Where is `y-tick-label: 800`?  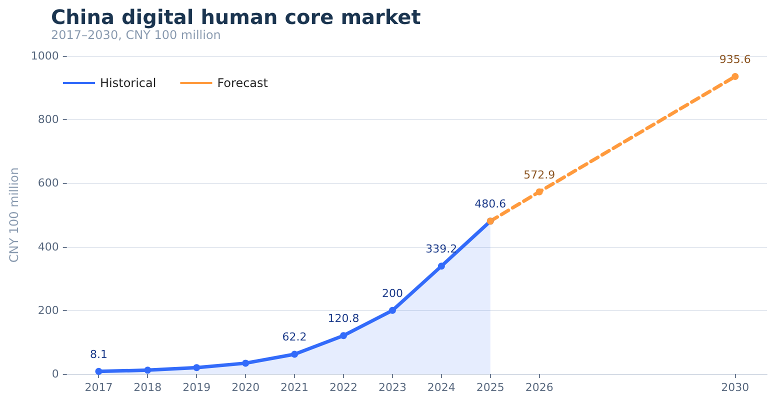 y-tick-label: 800 is located at coordinates (48, 119).